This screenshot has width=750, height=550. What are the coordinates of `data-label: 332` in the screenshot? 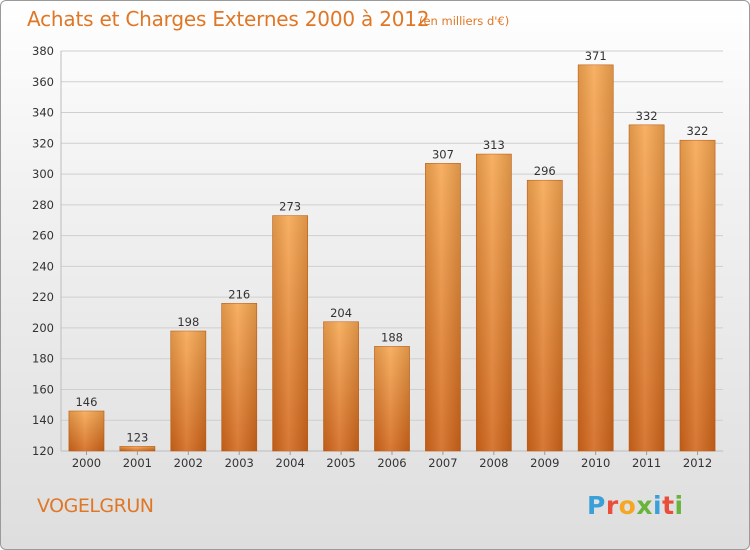 It's located at (647, 116).